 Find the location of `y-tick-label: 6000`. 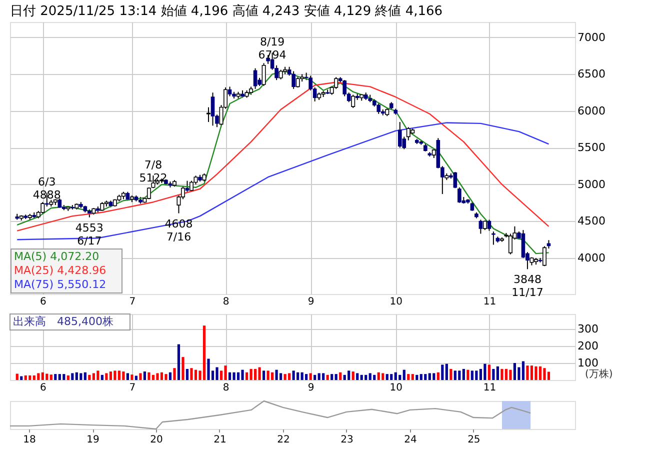

y-tick-label: 6000 is located at coordinates (592, 111).